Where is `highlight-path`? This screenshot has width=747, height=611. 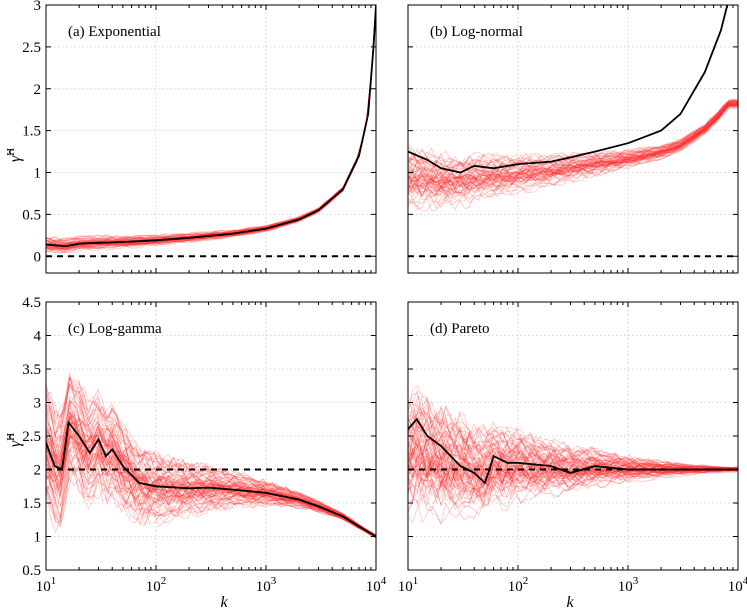
highlight-path is located at coordinates (211, 479).